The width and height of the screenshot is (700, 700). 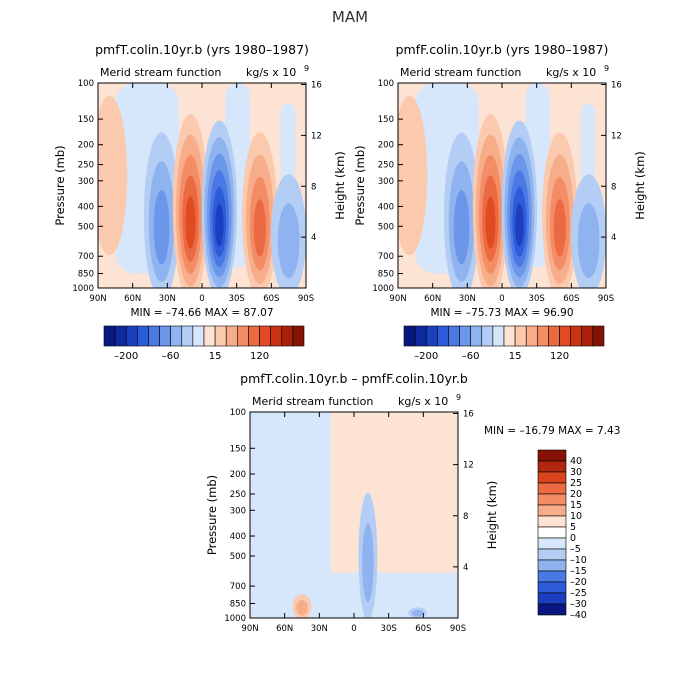 What do you see at coordinates (613, 238) in the screenshot?
I see `y2-tick-label: 4` at bounding box center [613, 238].